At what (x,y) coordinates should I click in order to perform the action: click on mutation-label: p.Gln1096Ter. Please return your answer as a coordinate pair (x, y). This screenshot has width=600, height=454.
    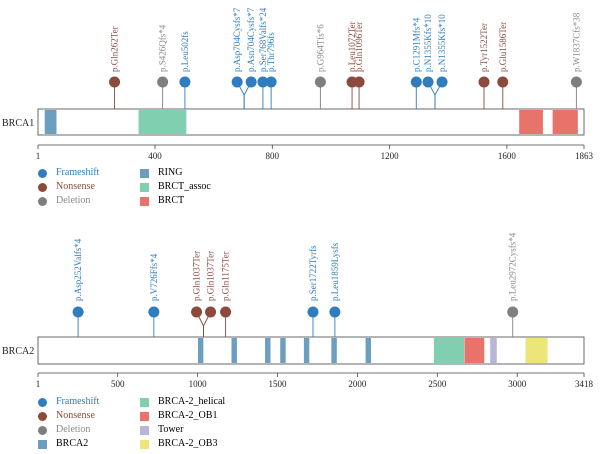
    Looking at the image, I should click on (359, 47).